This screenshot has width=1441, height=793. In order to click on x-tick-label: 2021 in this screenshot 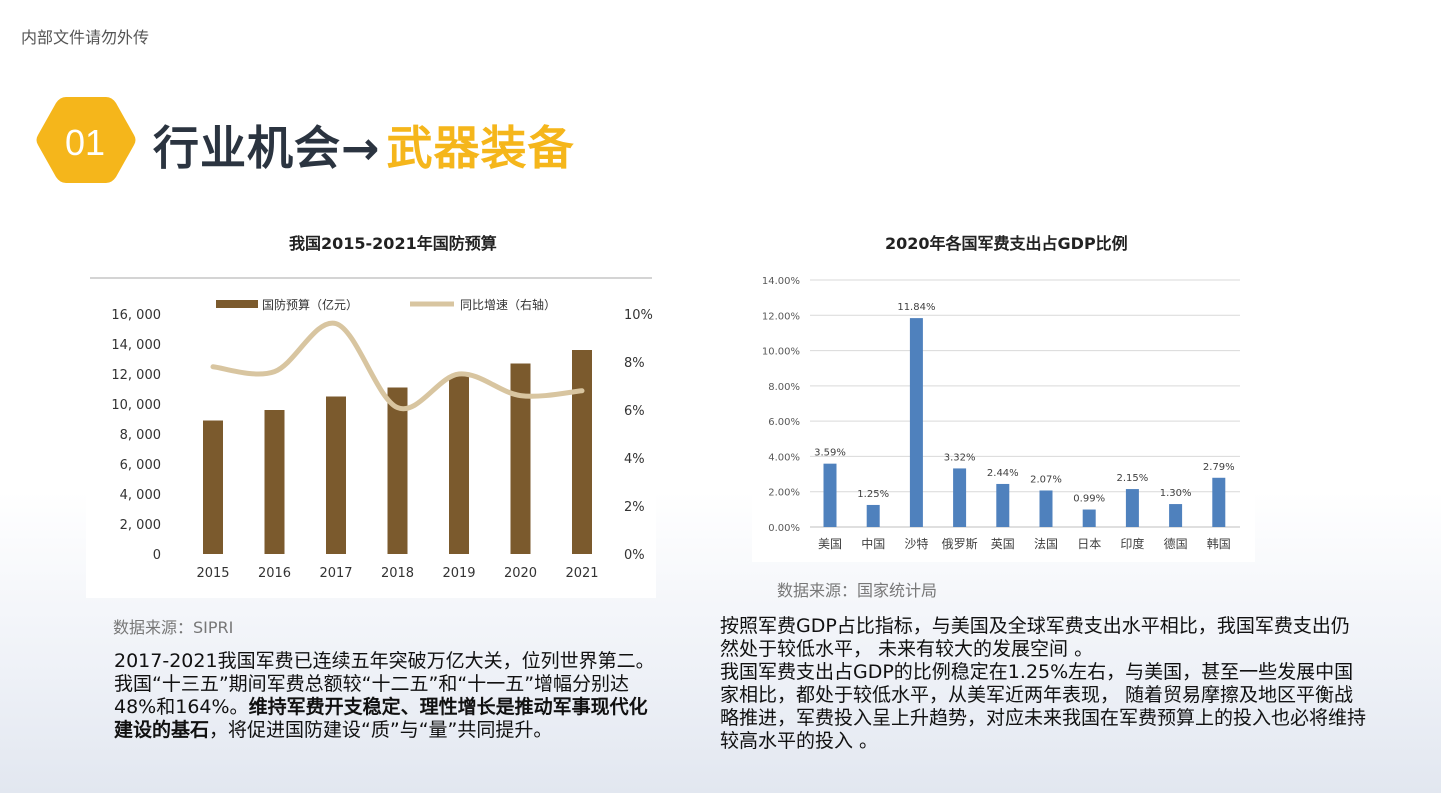, I will do `click(581, 573)`.